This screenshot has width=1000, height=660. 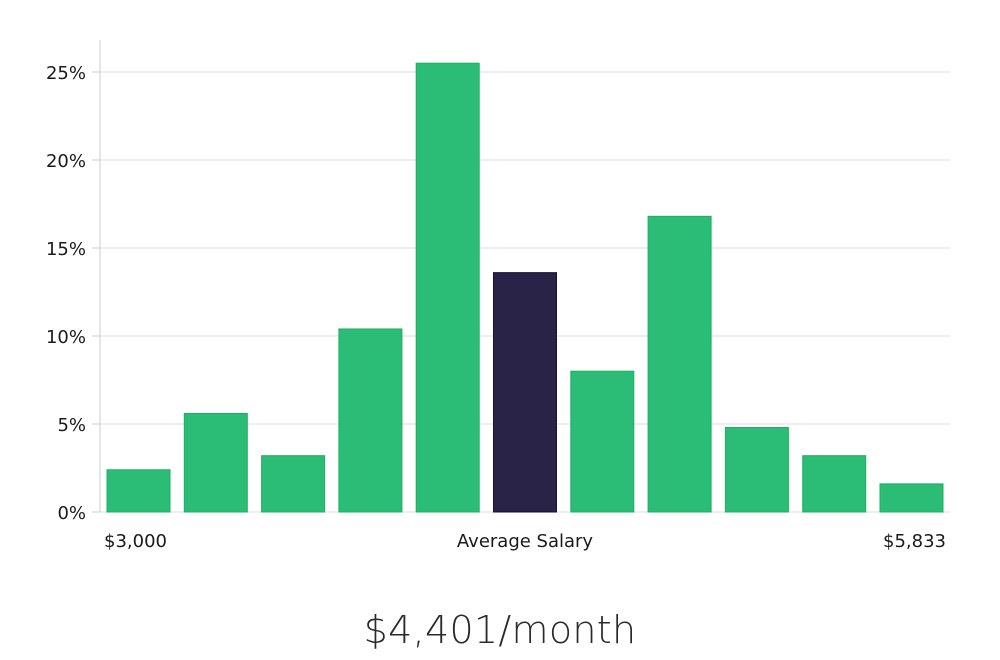 What do you see at coordinates (73, 293) in the screenshot?
I see `y-axis-ticks: 0% 5% 10% 15% 20% 25%` at bounding box center [73, 293].